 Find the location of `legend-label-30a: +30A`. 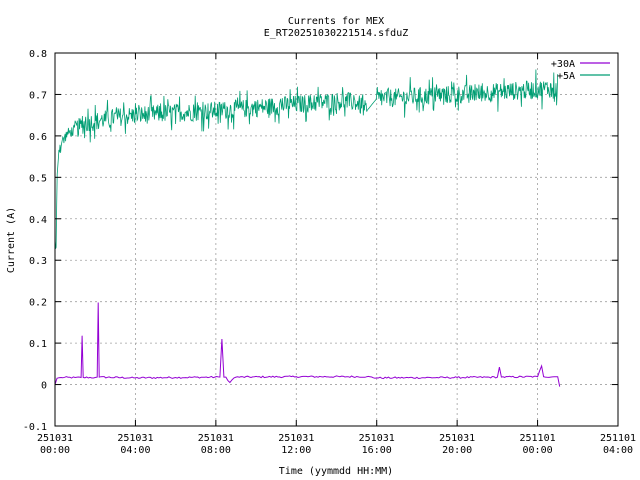

legend-label-30a: +30A is located at coordinates (563, 64).